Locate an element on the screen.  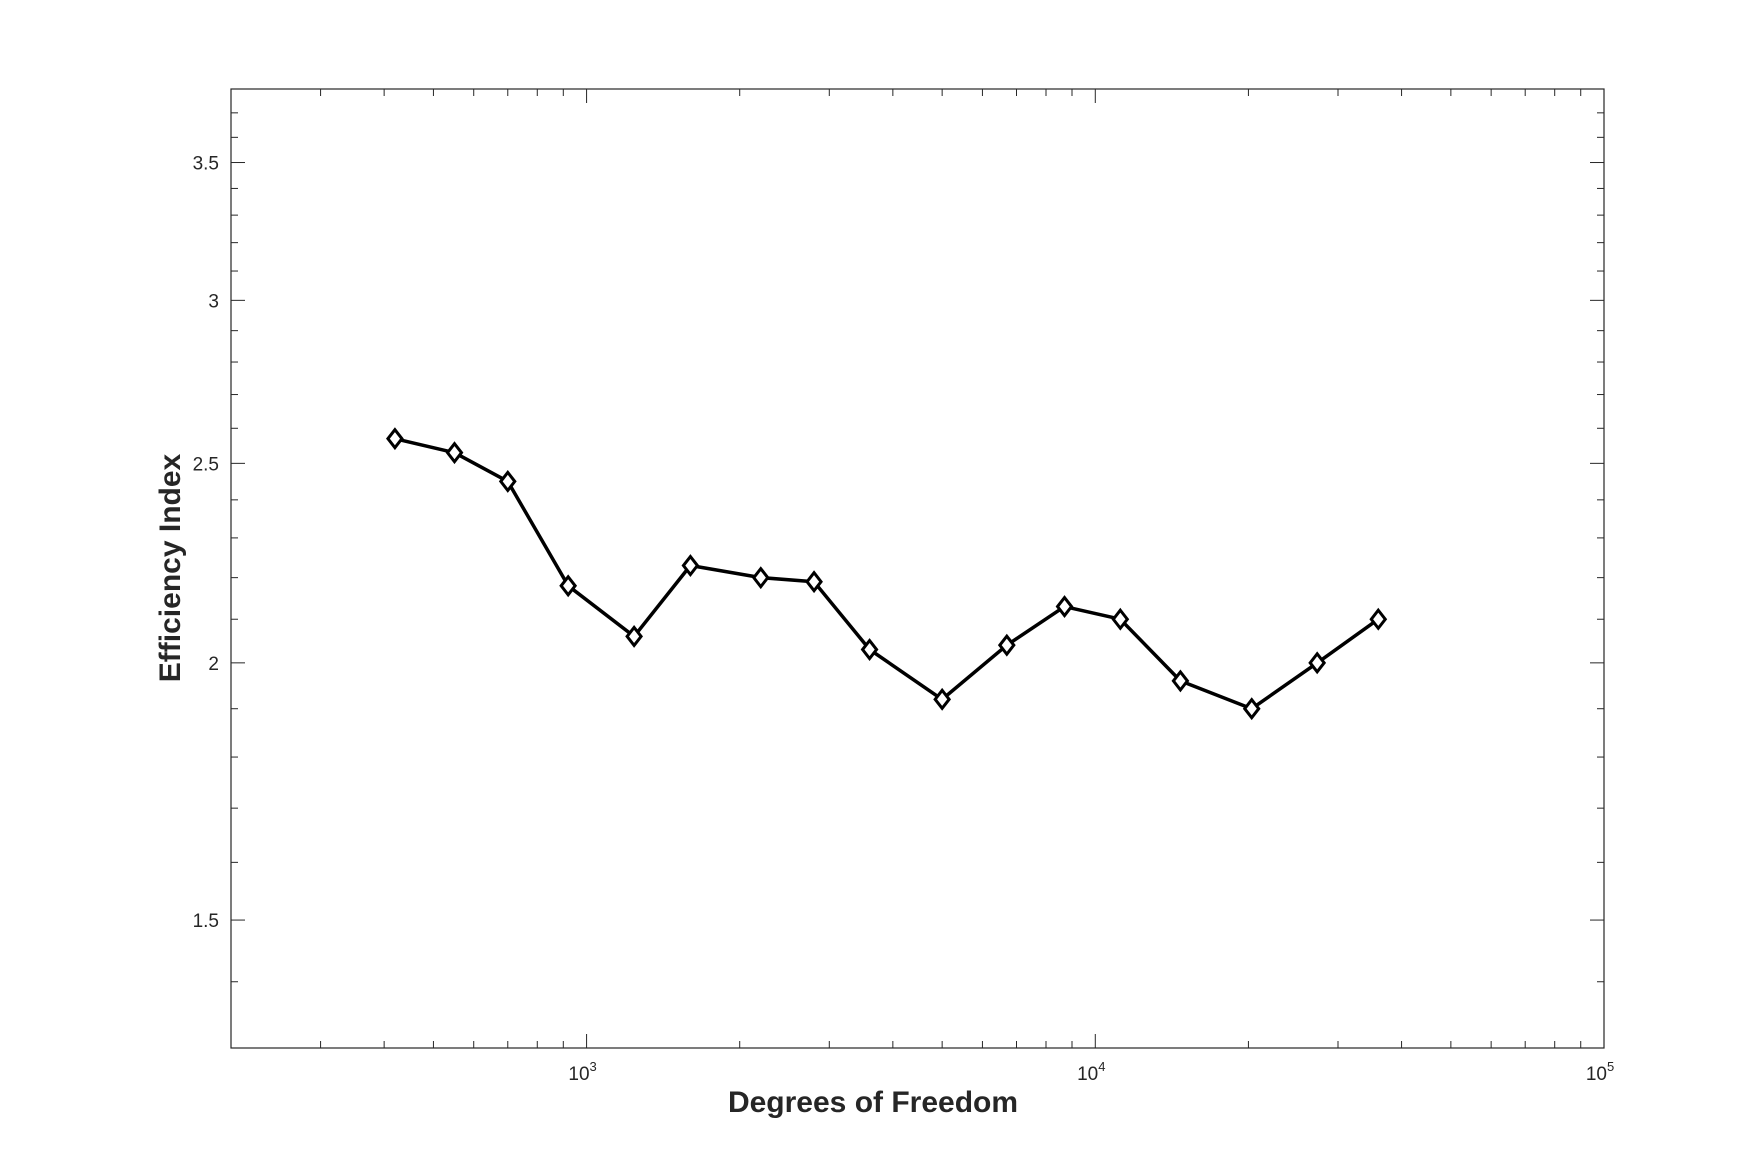
x-axis-label: Degrees of Freedom is located at coordinates (873, 1102).